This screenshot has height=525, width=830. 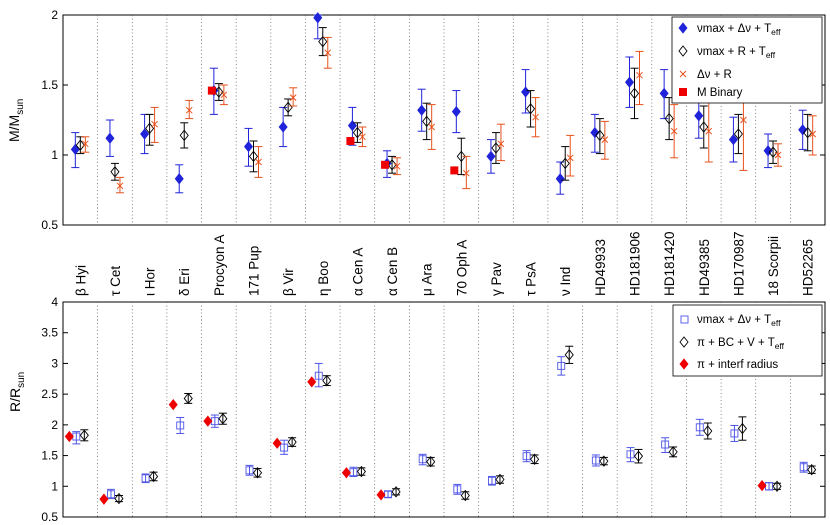 What do you see at coordinates (635, 263) in the screenshot?
I see `star-label: HD181906` at bounding box center [635, 263].